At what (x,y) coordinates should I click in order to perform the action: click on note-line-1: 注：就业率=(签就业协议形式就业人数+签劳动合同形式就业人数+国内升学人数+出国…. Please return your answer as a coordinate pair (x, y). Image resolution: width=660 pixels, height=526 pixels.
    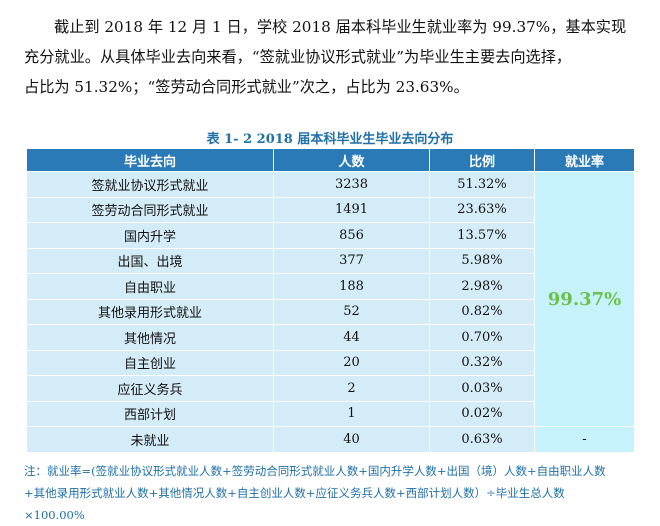
    Looking at the image, I should click on (315, 471).